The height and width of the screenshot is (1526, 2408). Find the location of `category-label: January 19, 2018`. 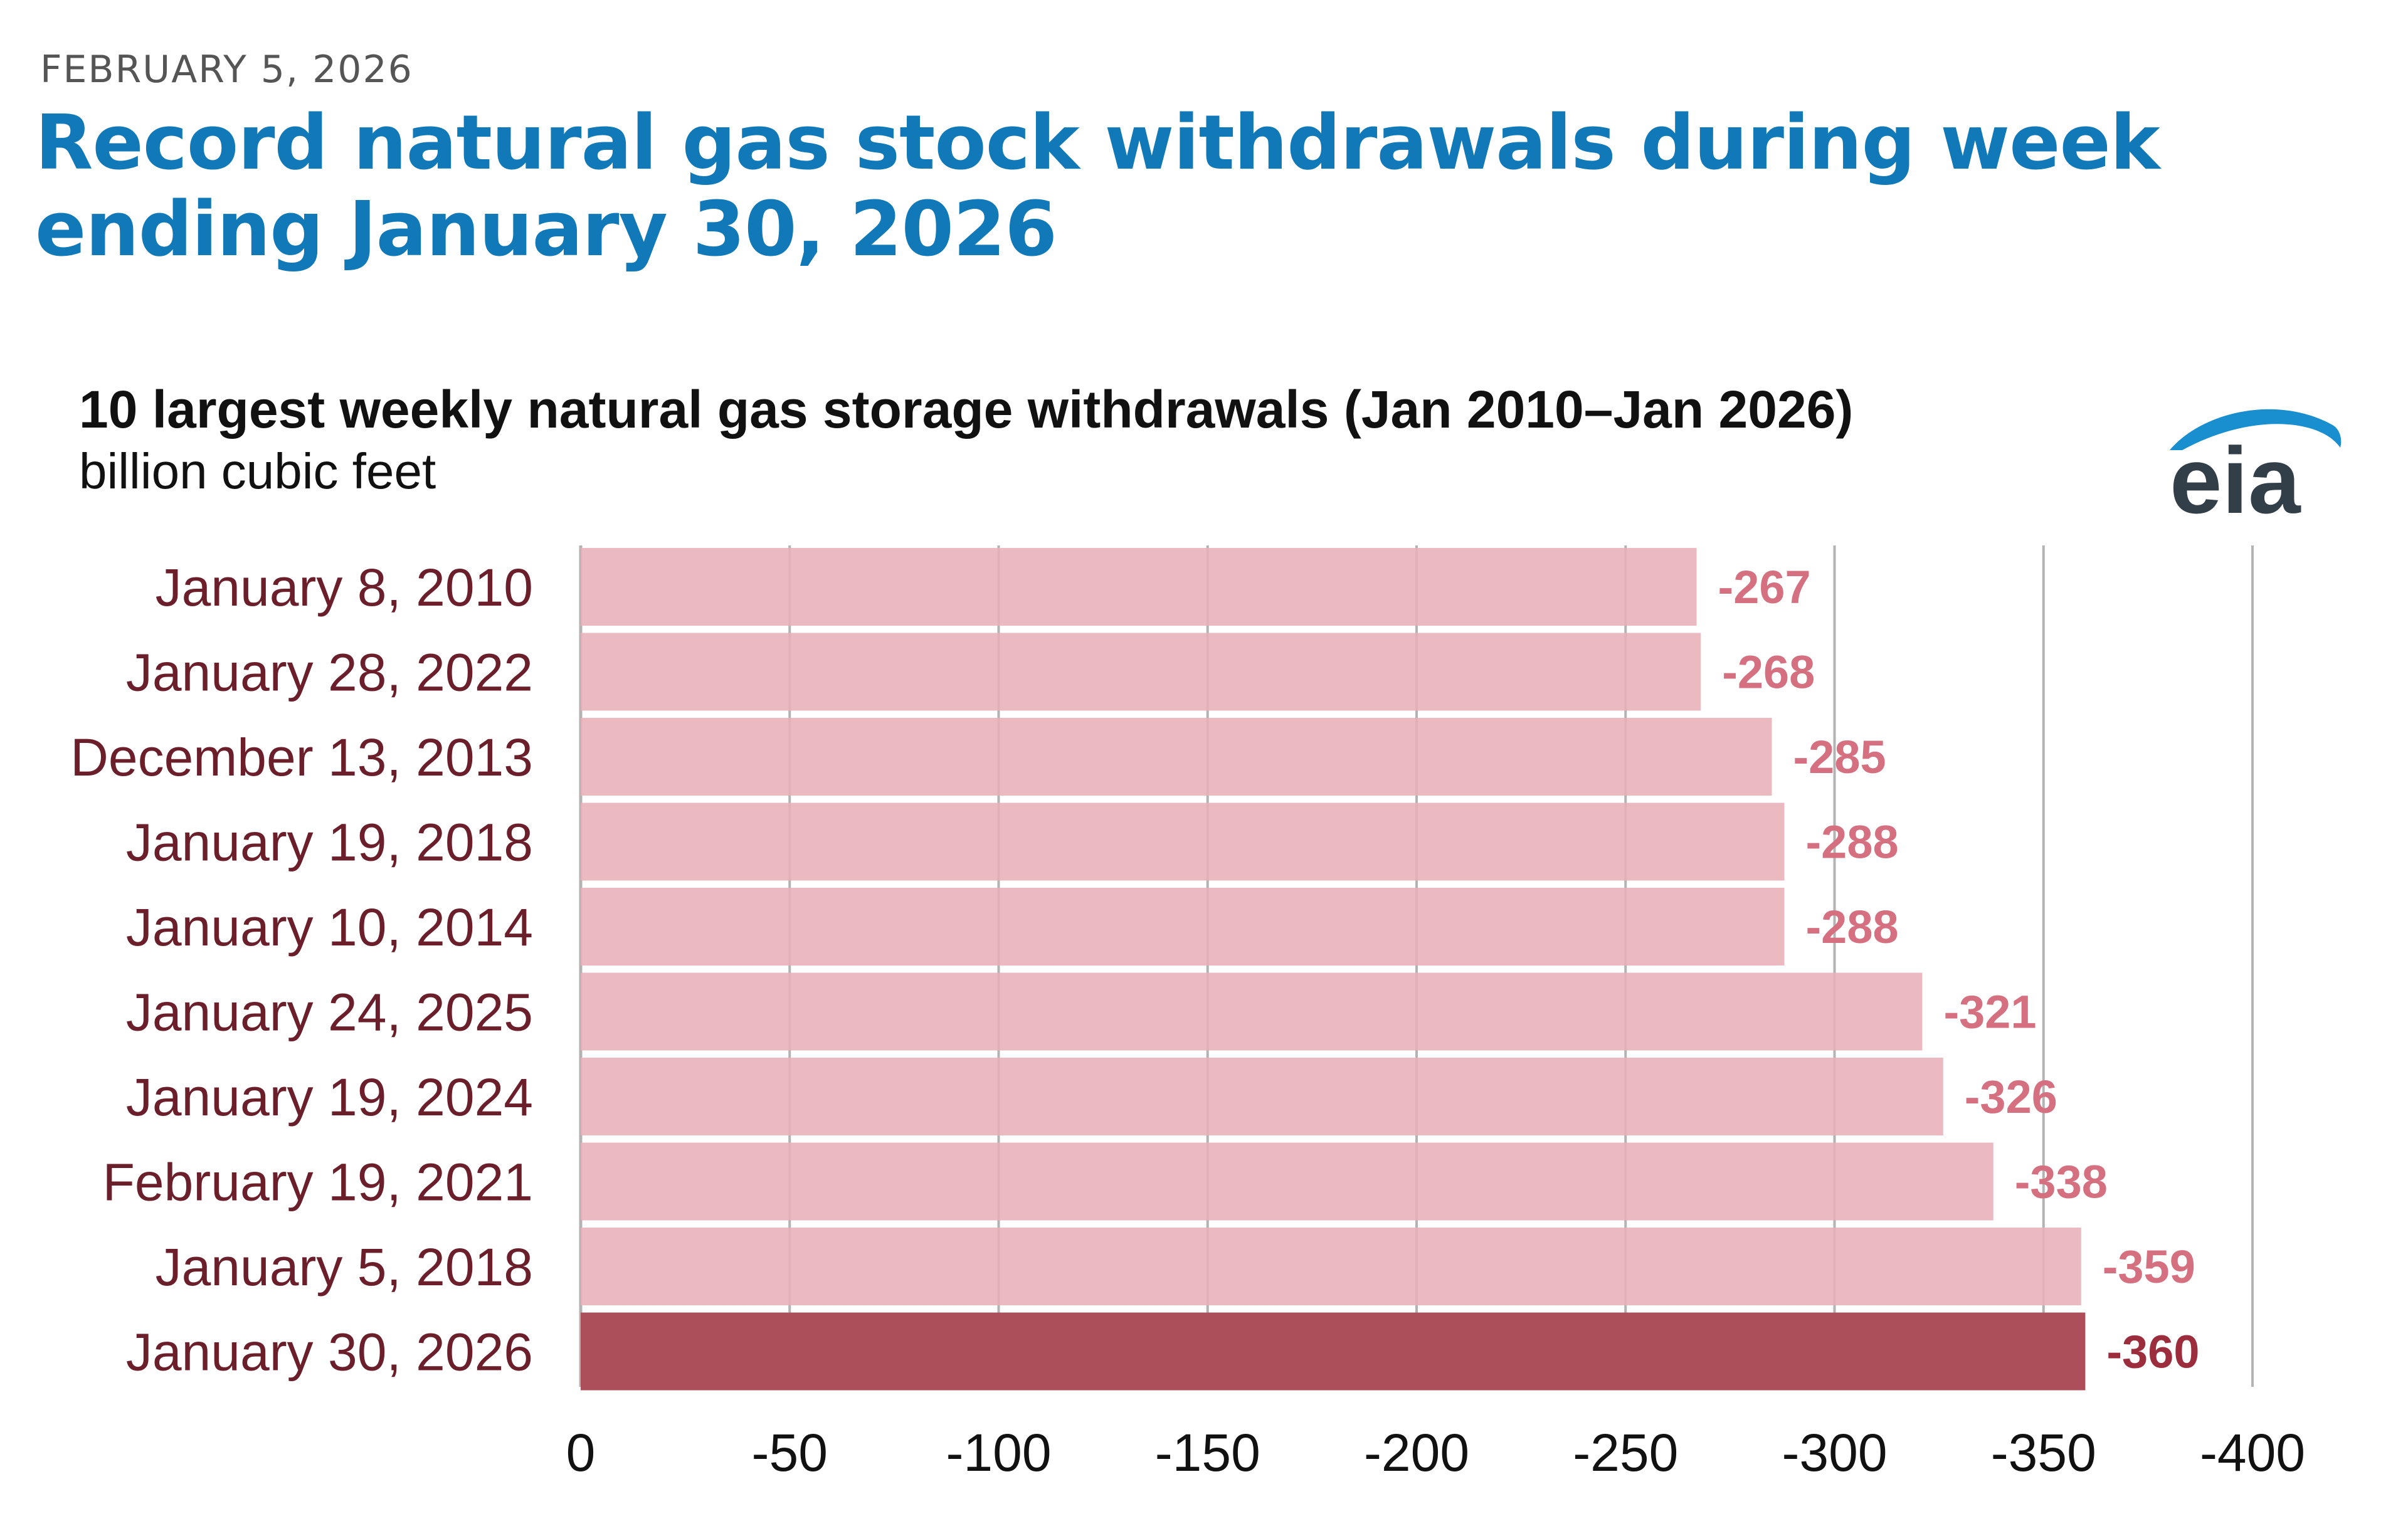

category-label: January 19, 2018 is located at coordinates (329, 842).